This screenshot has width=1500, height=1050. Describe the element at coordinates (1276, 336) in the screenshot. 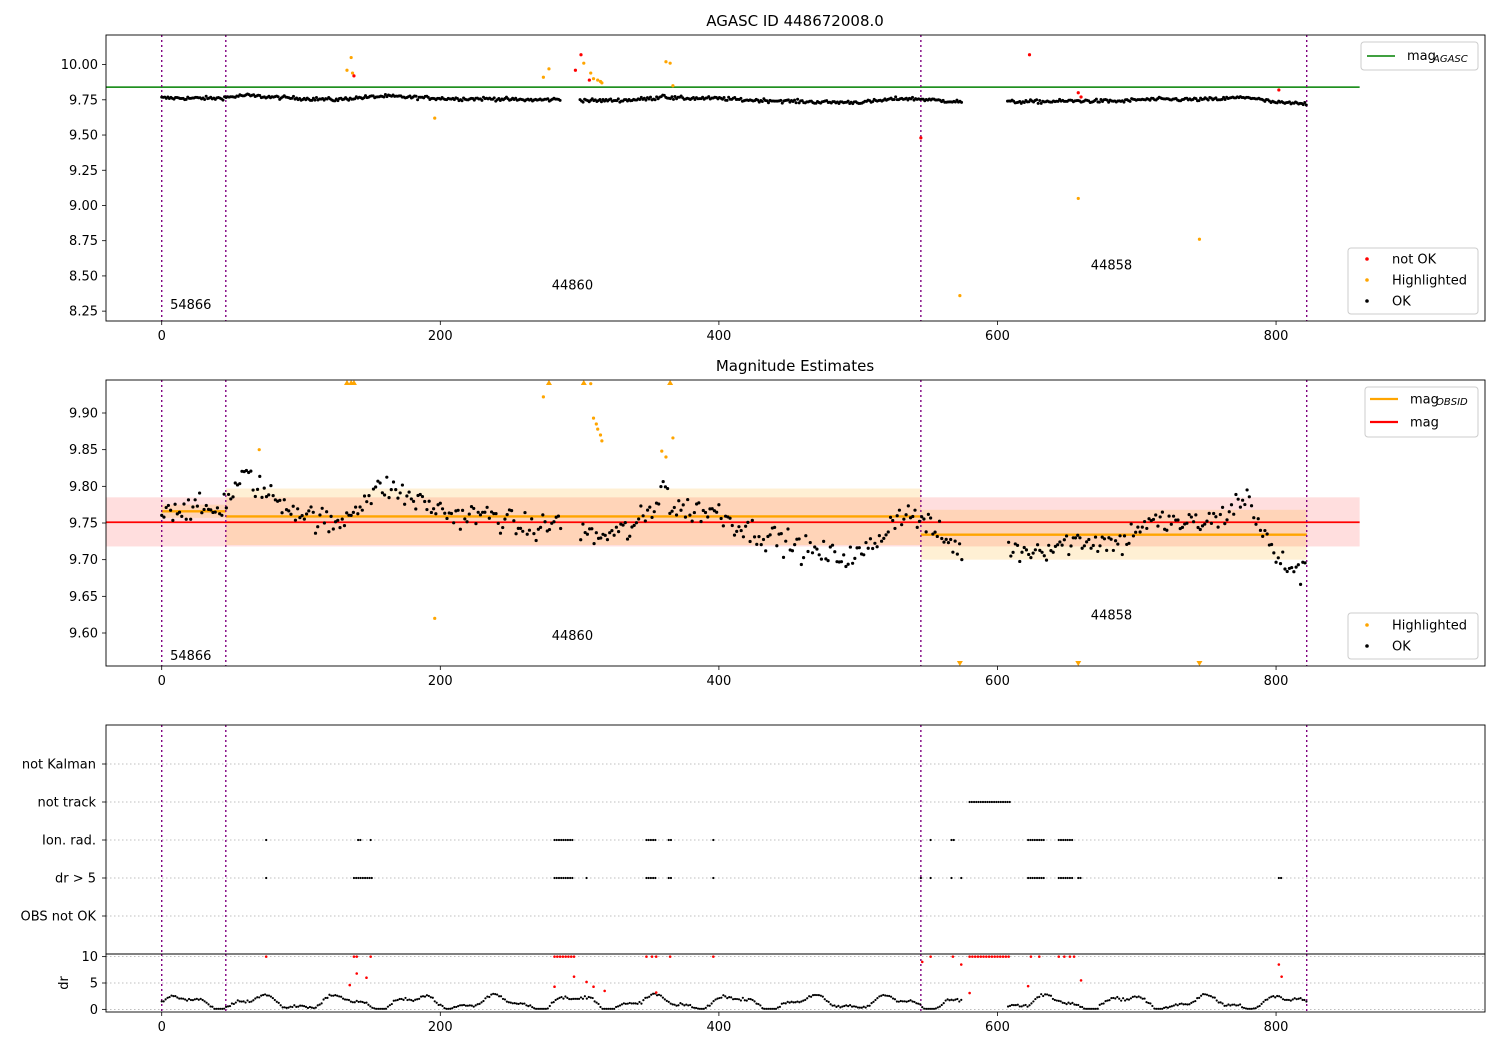

I see `x-tick-label: 800` at that location.